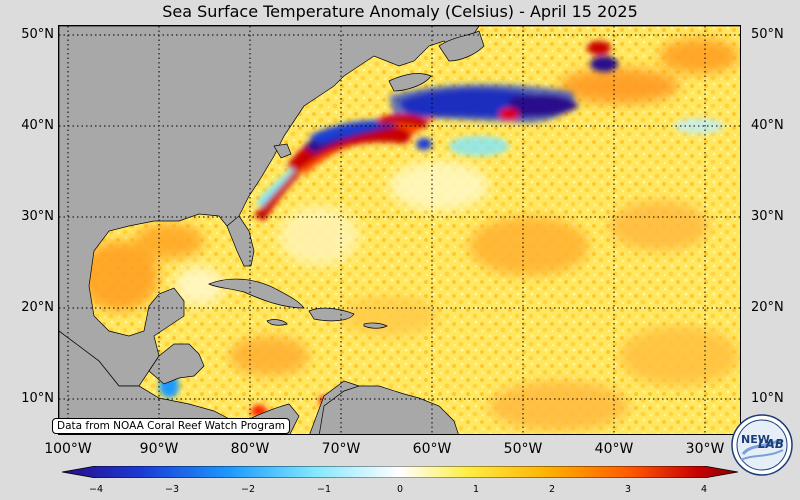  What do you see at coordinates (37, 216) in the screenshot?
I see `lat-label-left: 30°N` at bounding box center [37, 216].